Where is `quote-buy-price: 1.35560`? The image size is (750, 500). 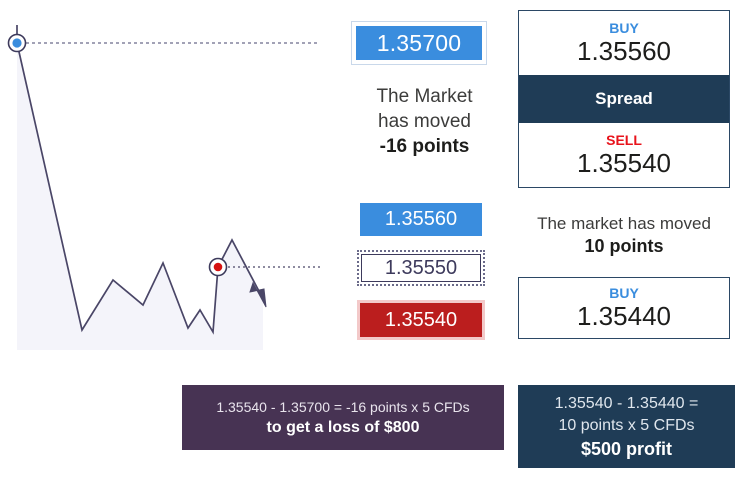
quote-buy-price: 1.35560 is located at coordinates (624, 51).